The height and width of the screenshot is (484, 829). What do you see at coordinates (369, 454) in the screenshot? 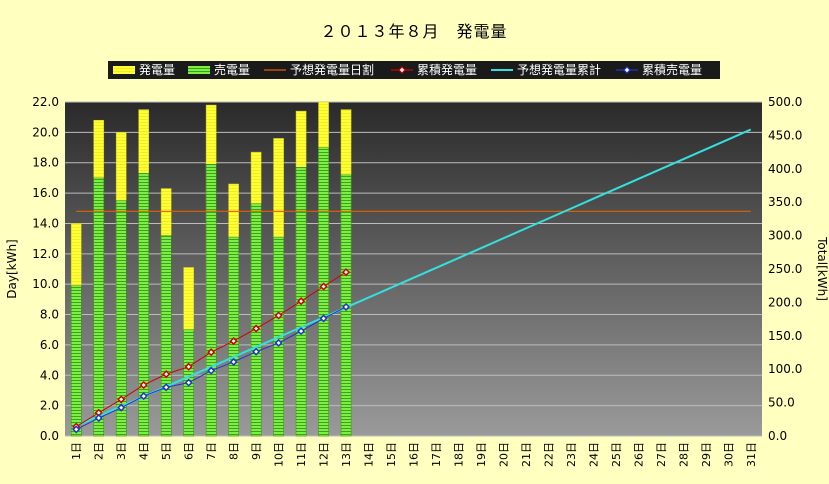
I see `x-tick-label: 14日` at bounding box center [369, 454].